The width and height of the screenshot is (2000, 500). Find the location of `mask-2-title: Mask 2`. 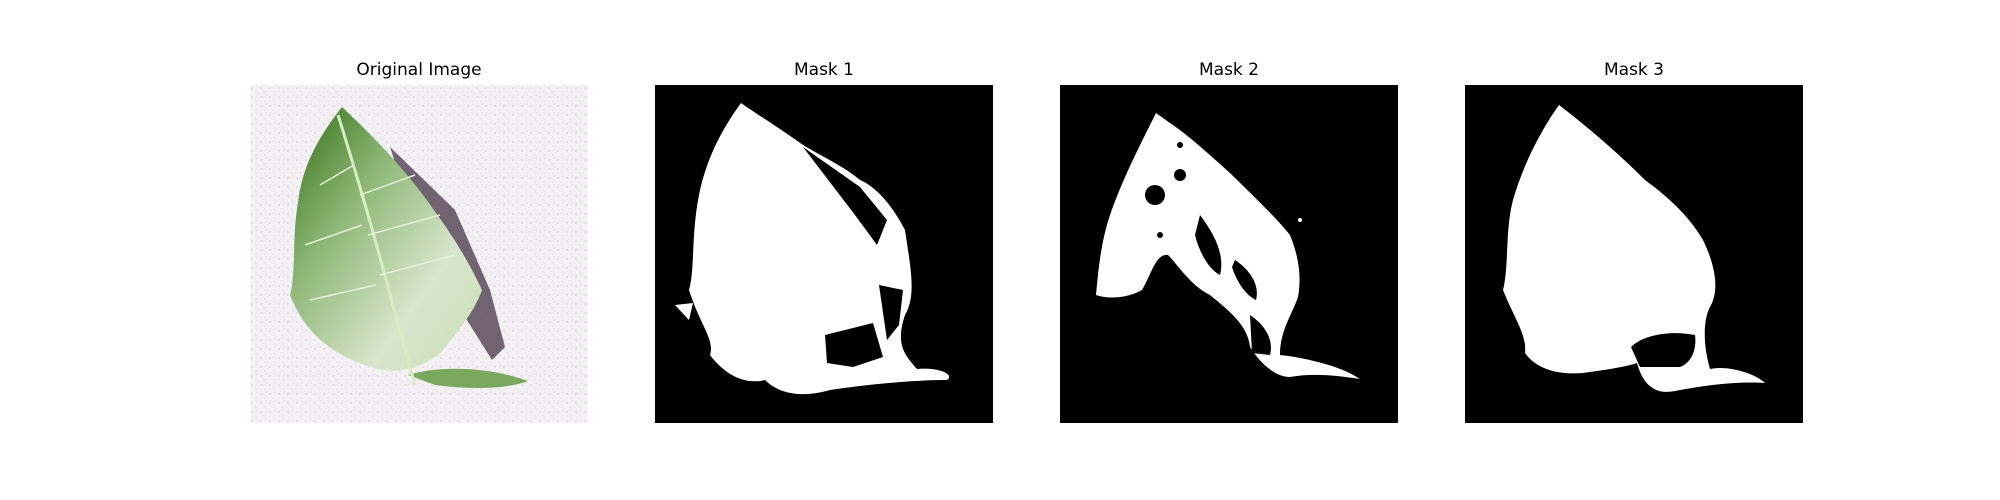

mask-2-title: Mask 2 is located at coordinates (1228, 70).